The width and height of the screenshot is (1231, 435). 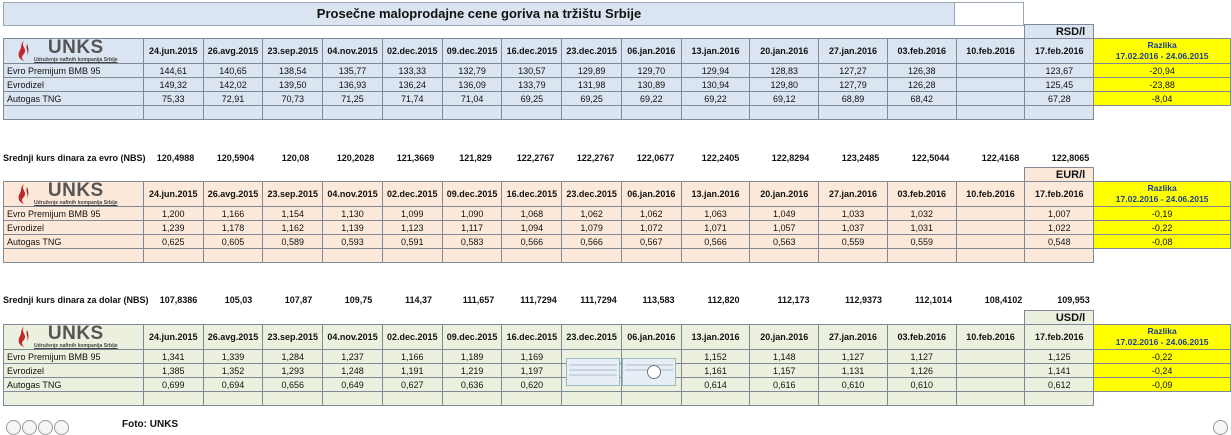 What do you see at coordinates (298, 300) in the screenshot?
I see `rate-value: 107,87` at bounding box center [298, 300].